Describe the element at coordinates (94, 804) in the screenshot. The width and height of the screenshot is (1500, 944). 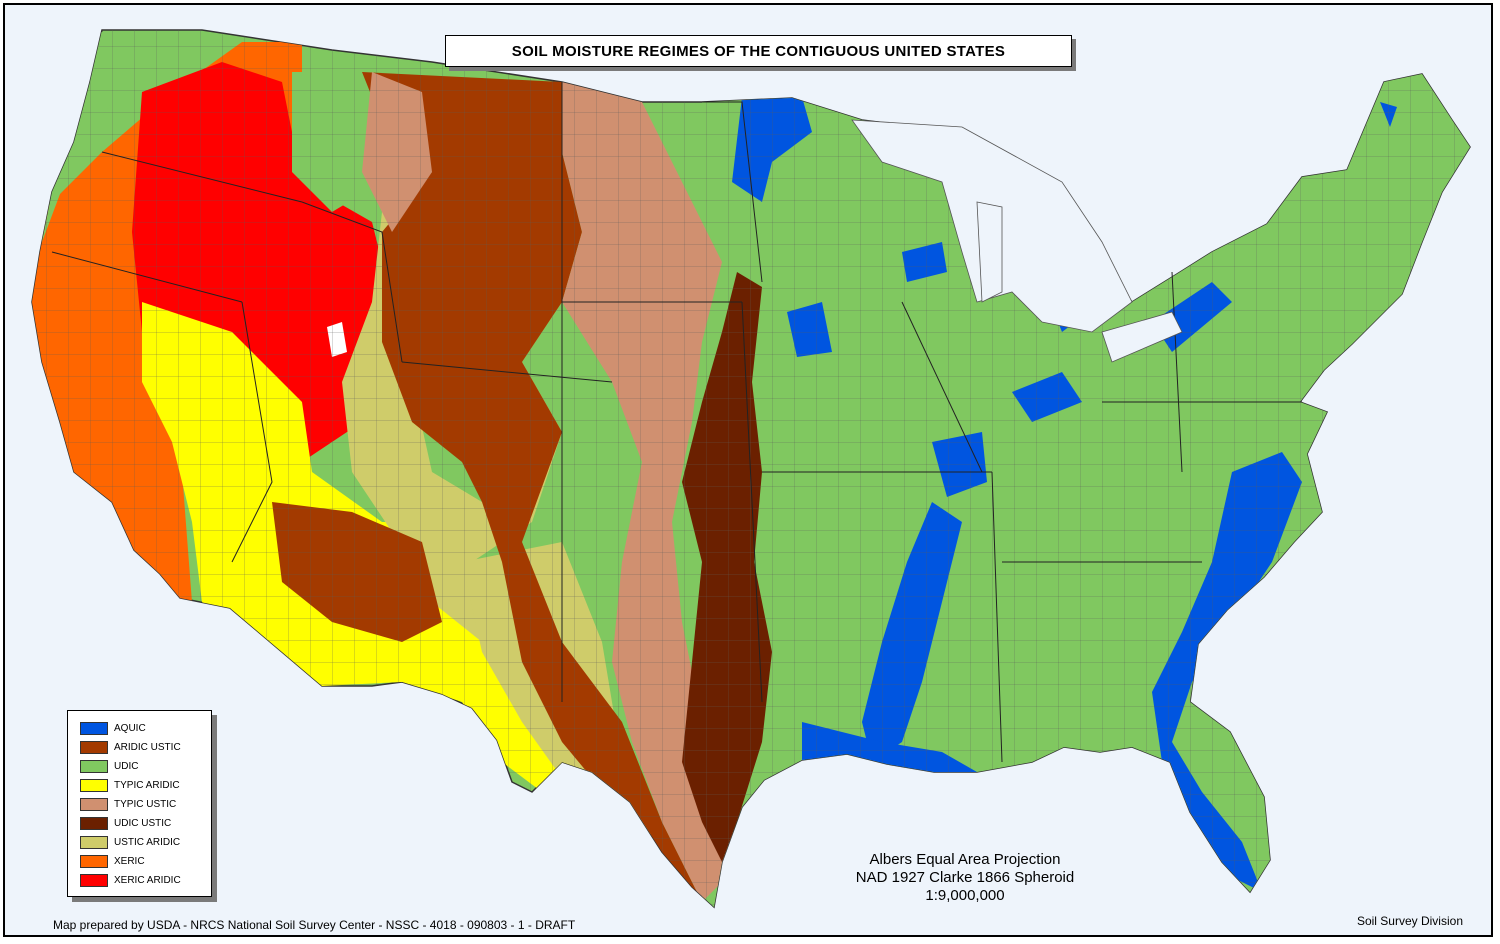
I see `legend-swatch-typic-ustic` at that location.